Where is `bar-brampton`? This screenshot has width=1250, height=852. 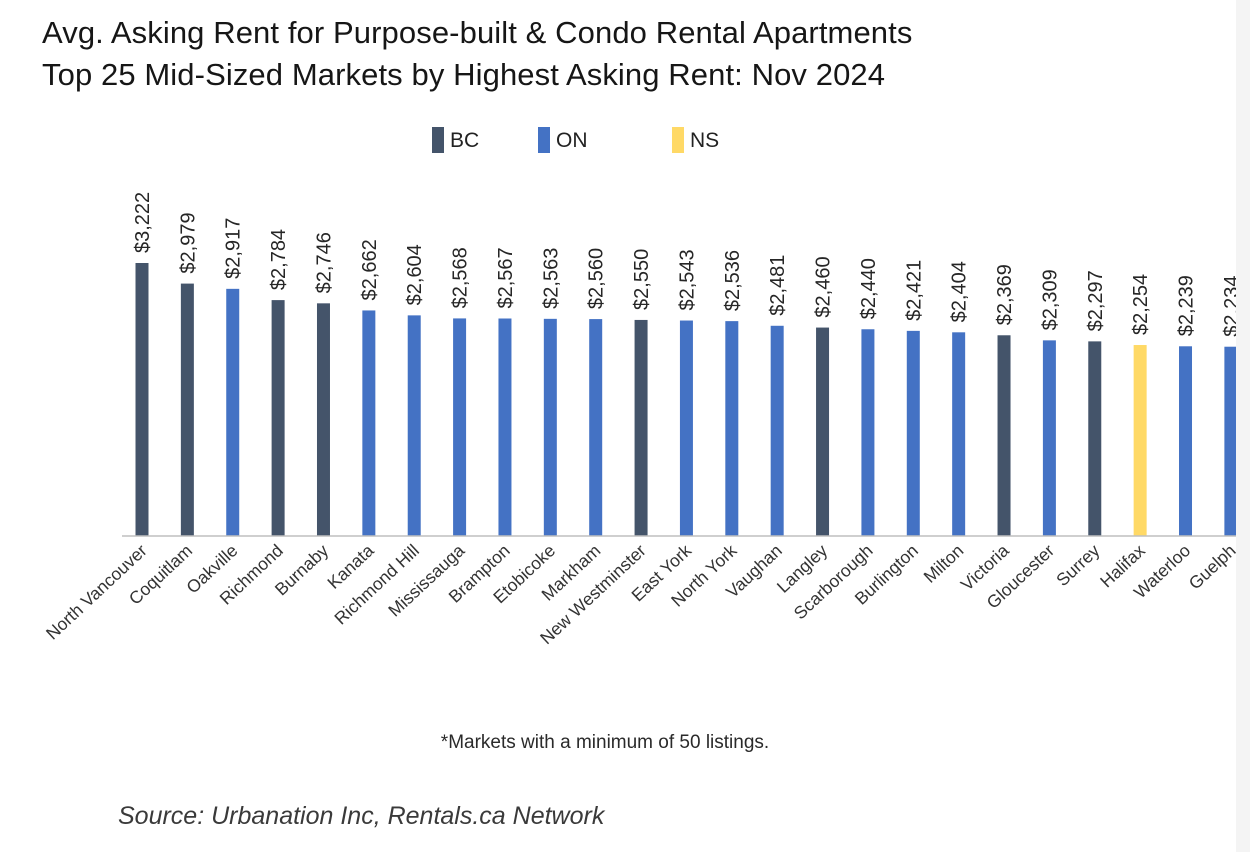 bar-brampton is located at coordinates (505, 427).